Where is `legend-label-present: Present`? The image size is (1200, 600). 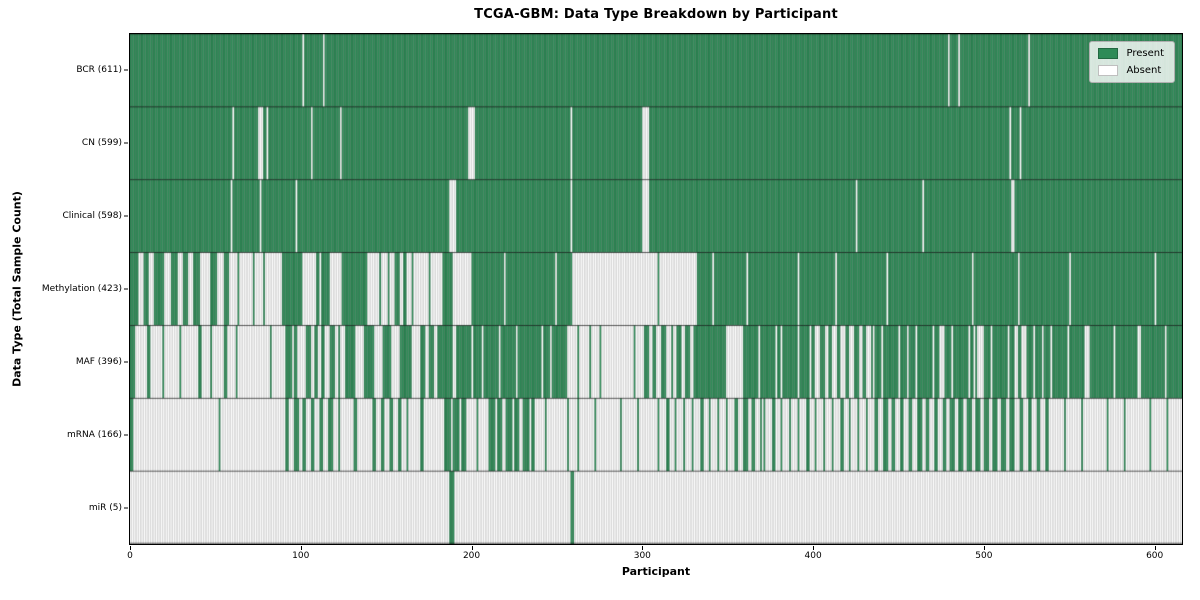
legend-label-present: Present is located at coordinates (1145, 53).